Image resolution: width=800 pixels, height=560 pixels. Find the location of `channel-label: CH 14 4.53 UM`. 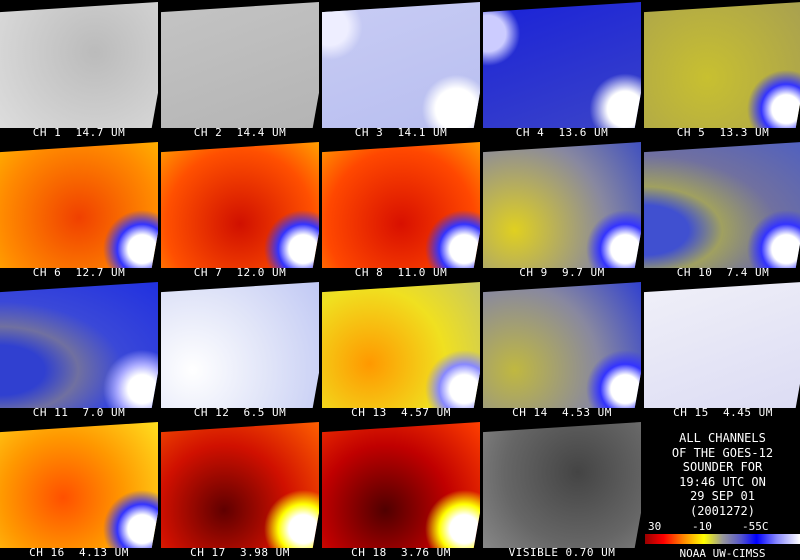

channel-label: CH 14 4.53 UM is located at coordinates (562, 412).